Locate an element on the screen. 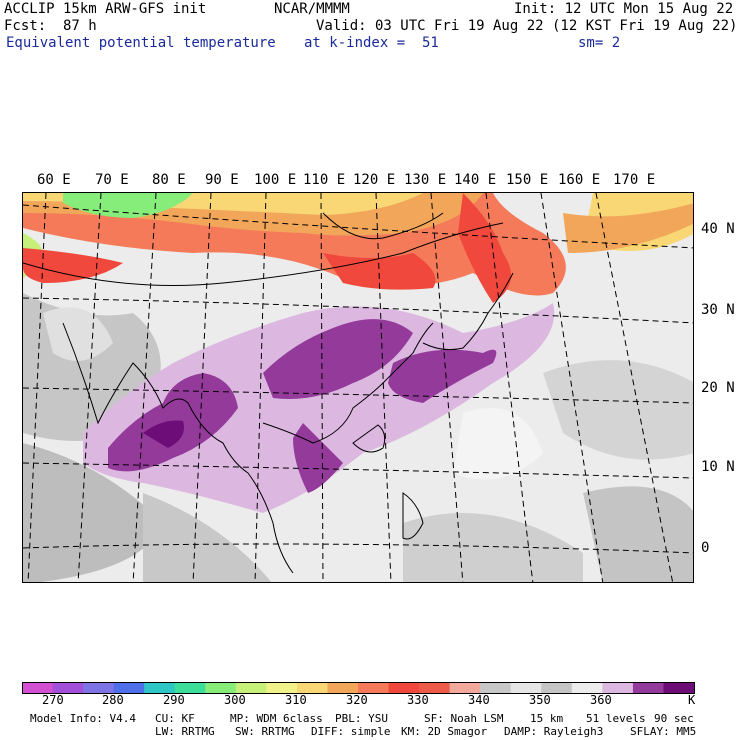 The width and height of the screenshot is (740, 740). lat-label: 20 N is located at coordinates (718, 388).